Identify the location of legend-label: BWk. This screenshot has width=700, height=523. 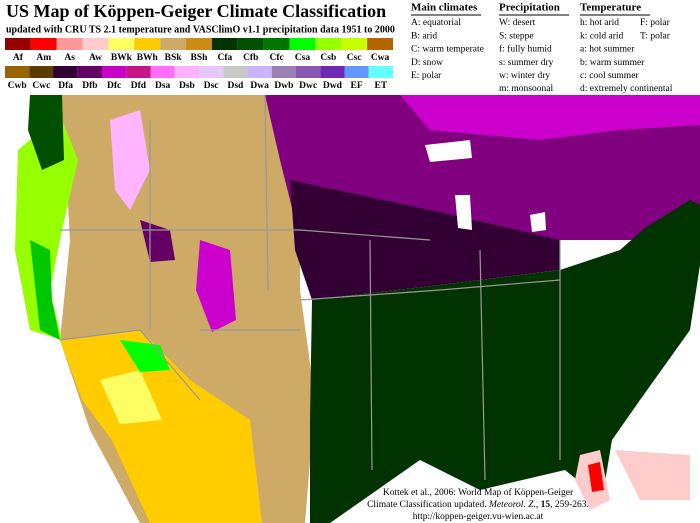
(122, 58).